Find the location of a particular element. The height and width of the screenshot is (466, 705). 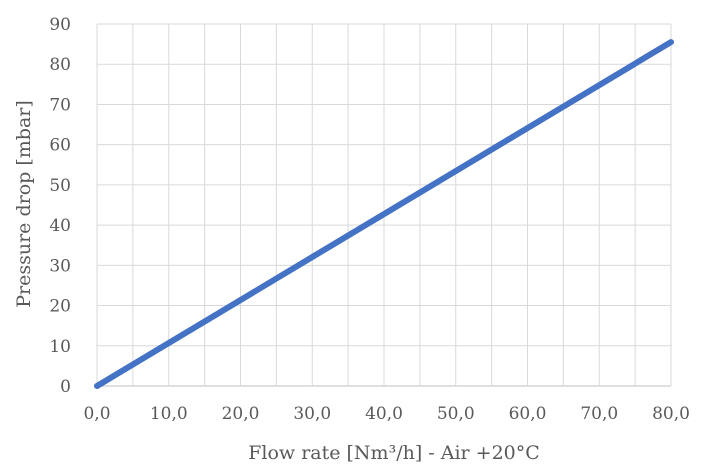

x-tick-label: 60,0 is located at coordinates (528, 414).